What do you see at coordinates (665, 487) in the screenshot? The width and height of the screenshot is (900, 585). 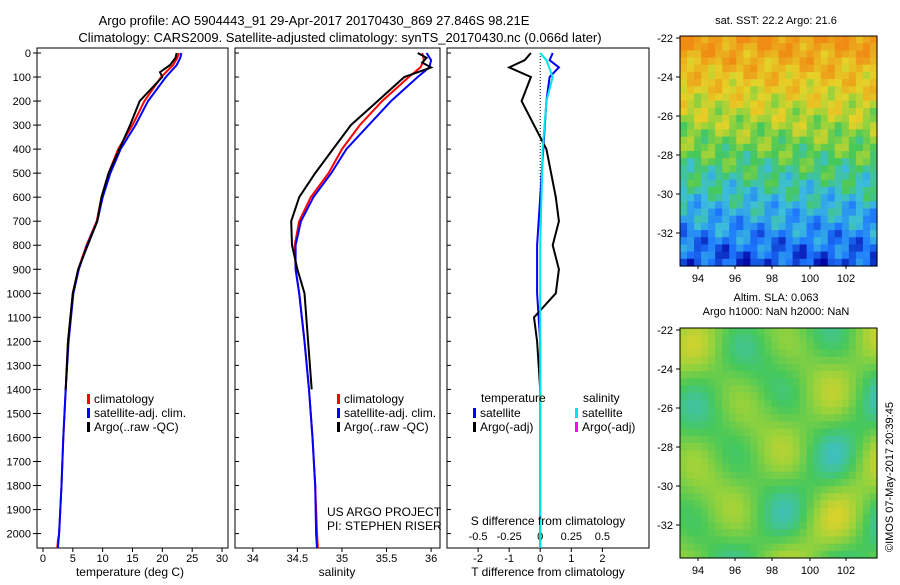 I see `sla-map-y-tick-label: -30` at bounding box center [665, 487].